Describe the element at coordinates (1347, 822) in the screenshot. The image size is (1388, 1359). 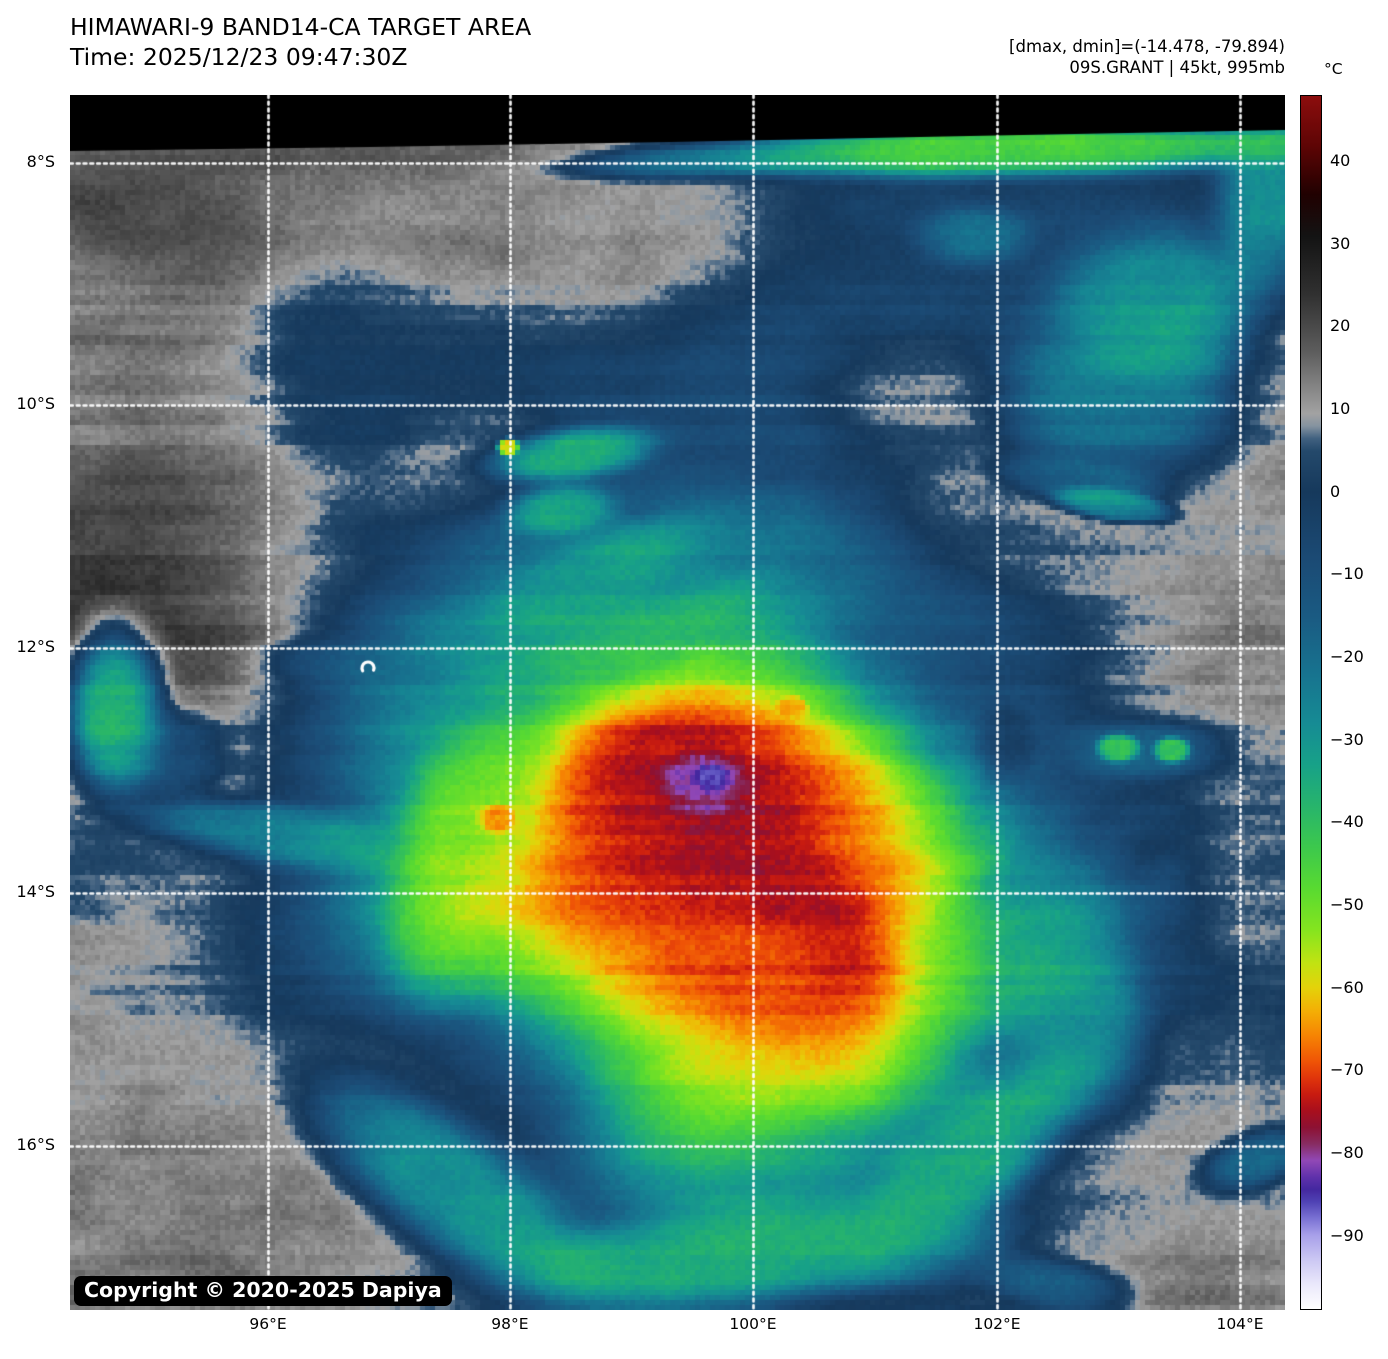
I see `colorbar-tick-label: −40` at that location.